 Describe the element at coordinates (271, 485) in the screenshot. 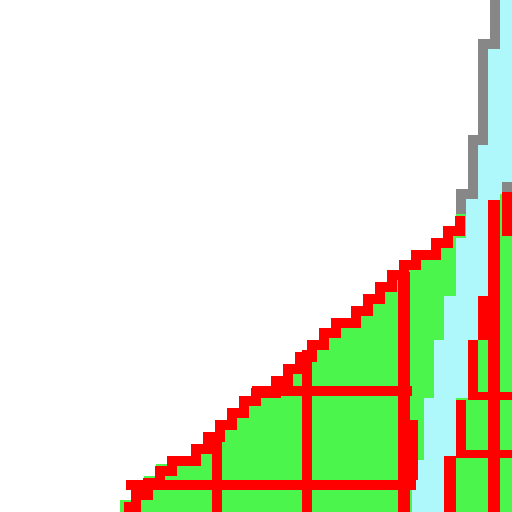

I see `road-horizontal-lower` at that location.